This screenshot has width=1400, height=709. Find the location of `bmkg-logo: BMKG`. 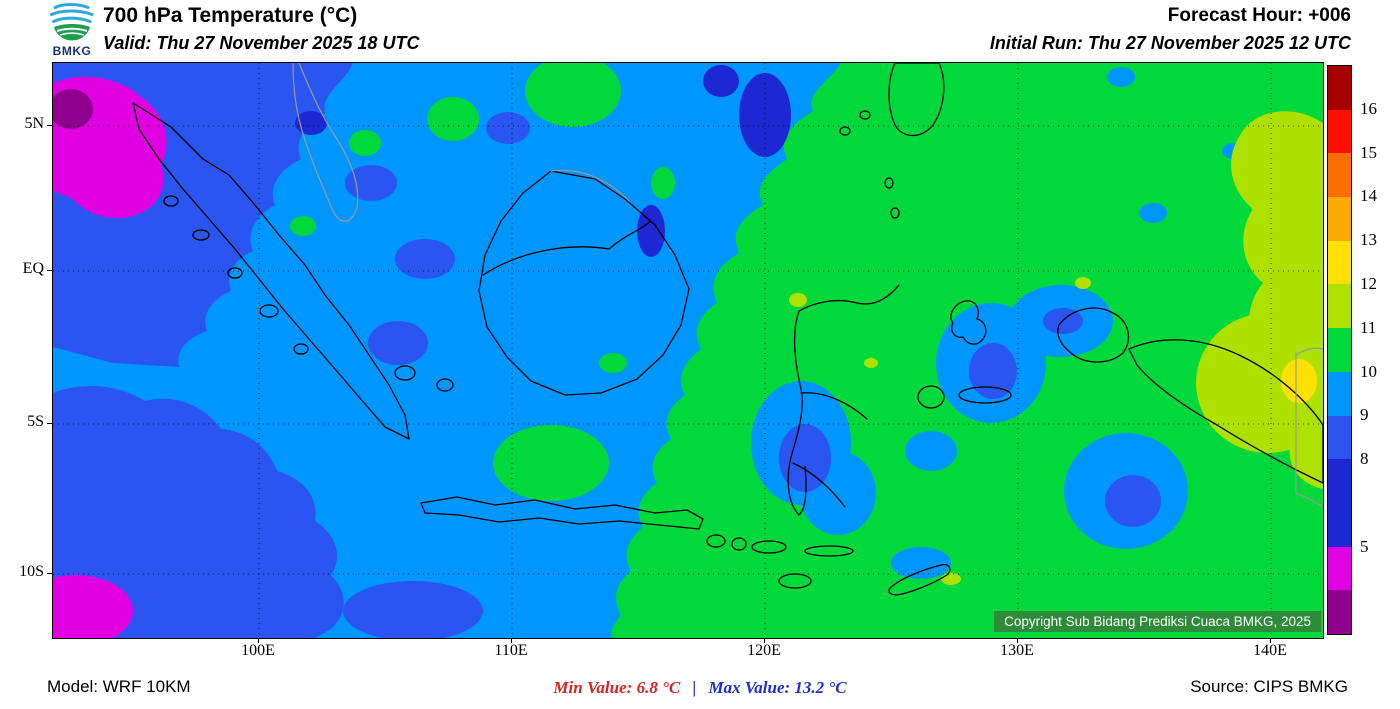

bmkg-logo: BMKG is located at coordinates (72, 30).